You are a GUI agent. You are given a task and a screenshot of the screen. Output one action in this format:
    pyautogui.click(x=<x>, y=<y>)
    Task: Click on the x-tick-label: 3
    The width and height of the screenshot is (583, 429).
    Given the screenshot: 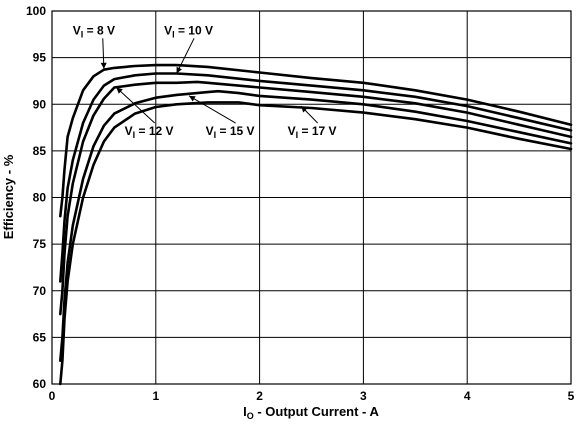 What is the action you would take?
    pyautogui.click(x=363, y=396)
    